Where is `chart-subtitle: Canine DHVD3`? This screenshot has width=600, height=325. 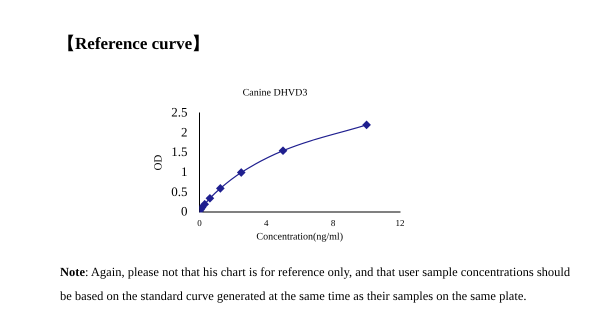
chart-subtitle: Canine DHVD3 is located at coordinates (275, 93).